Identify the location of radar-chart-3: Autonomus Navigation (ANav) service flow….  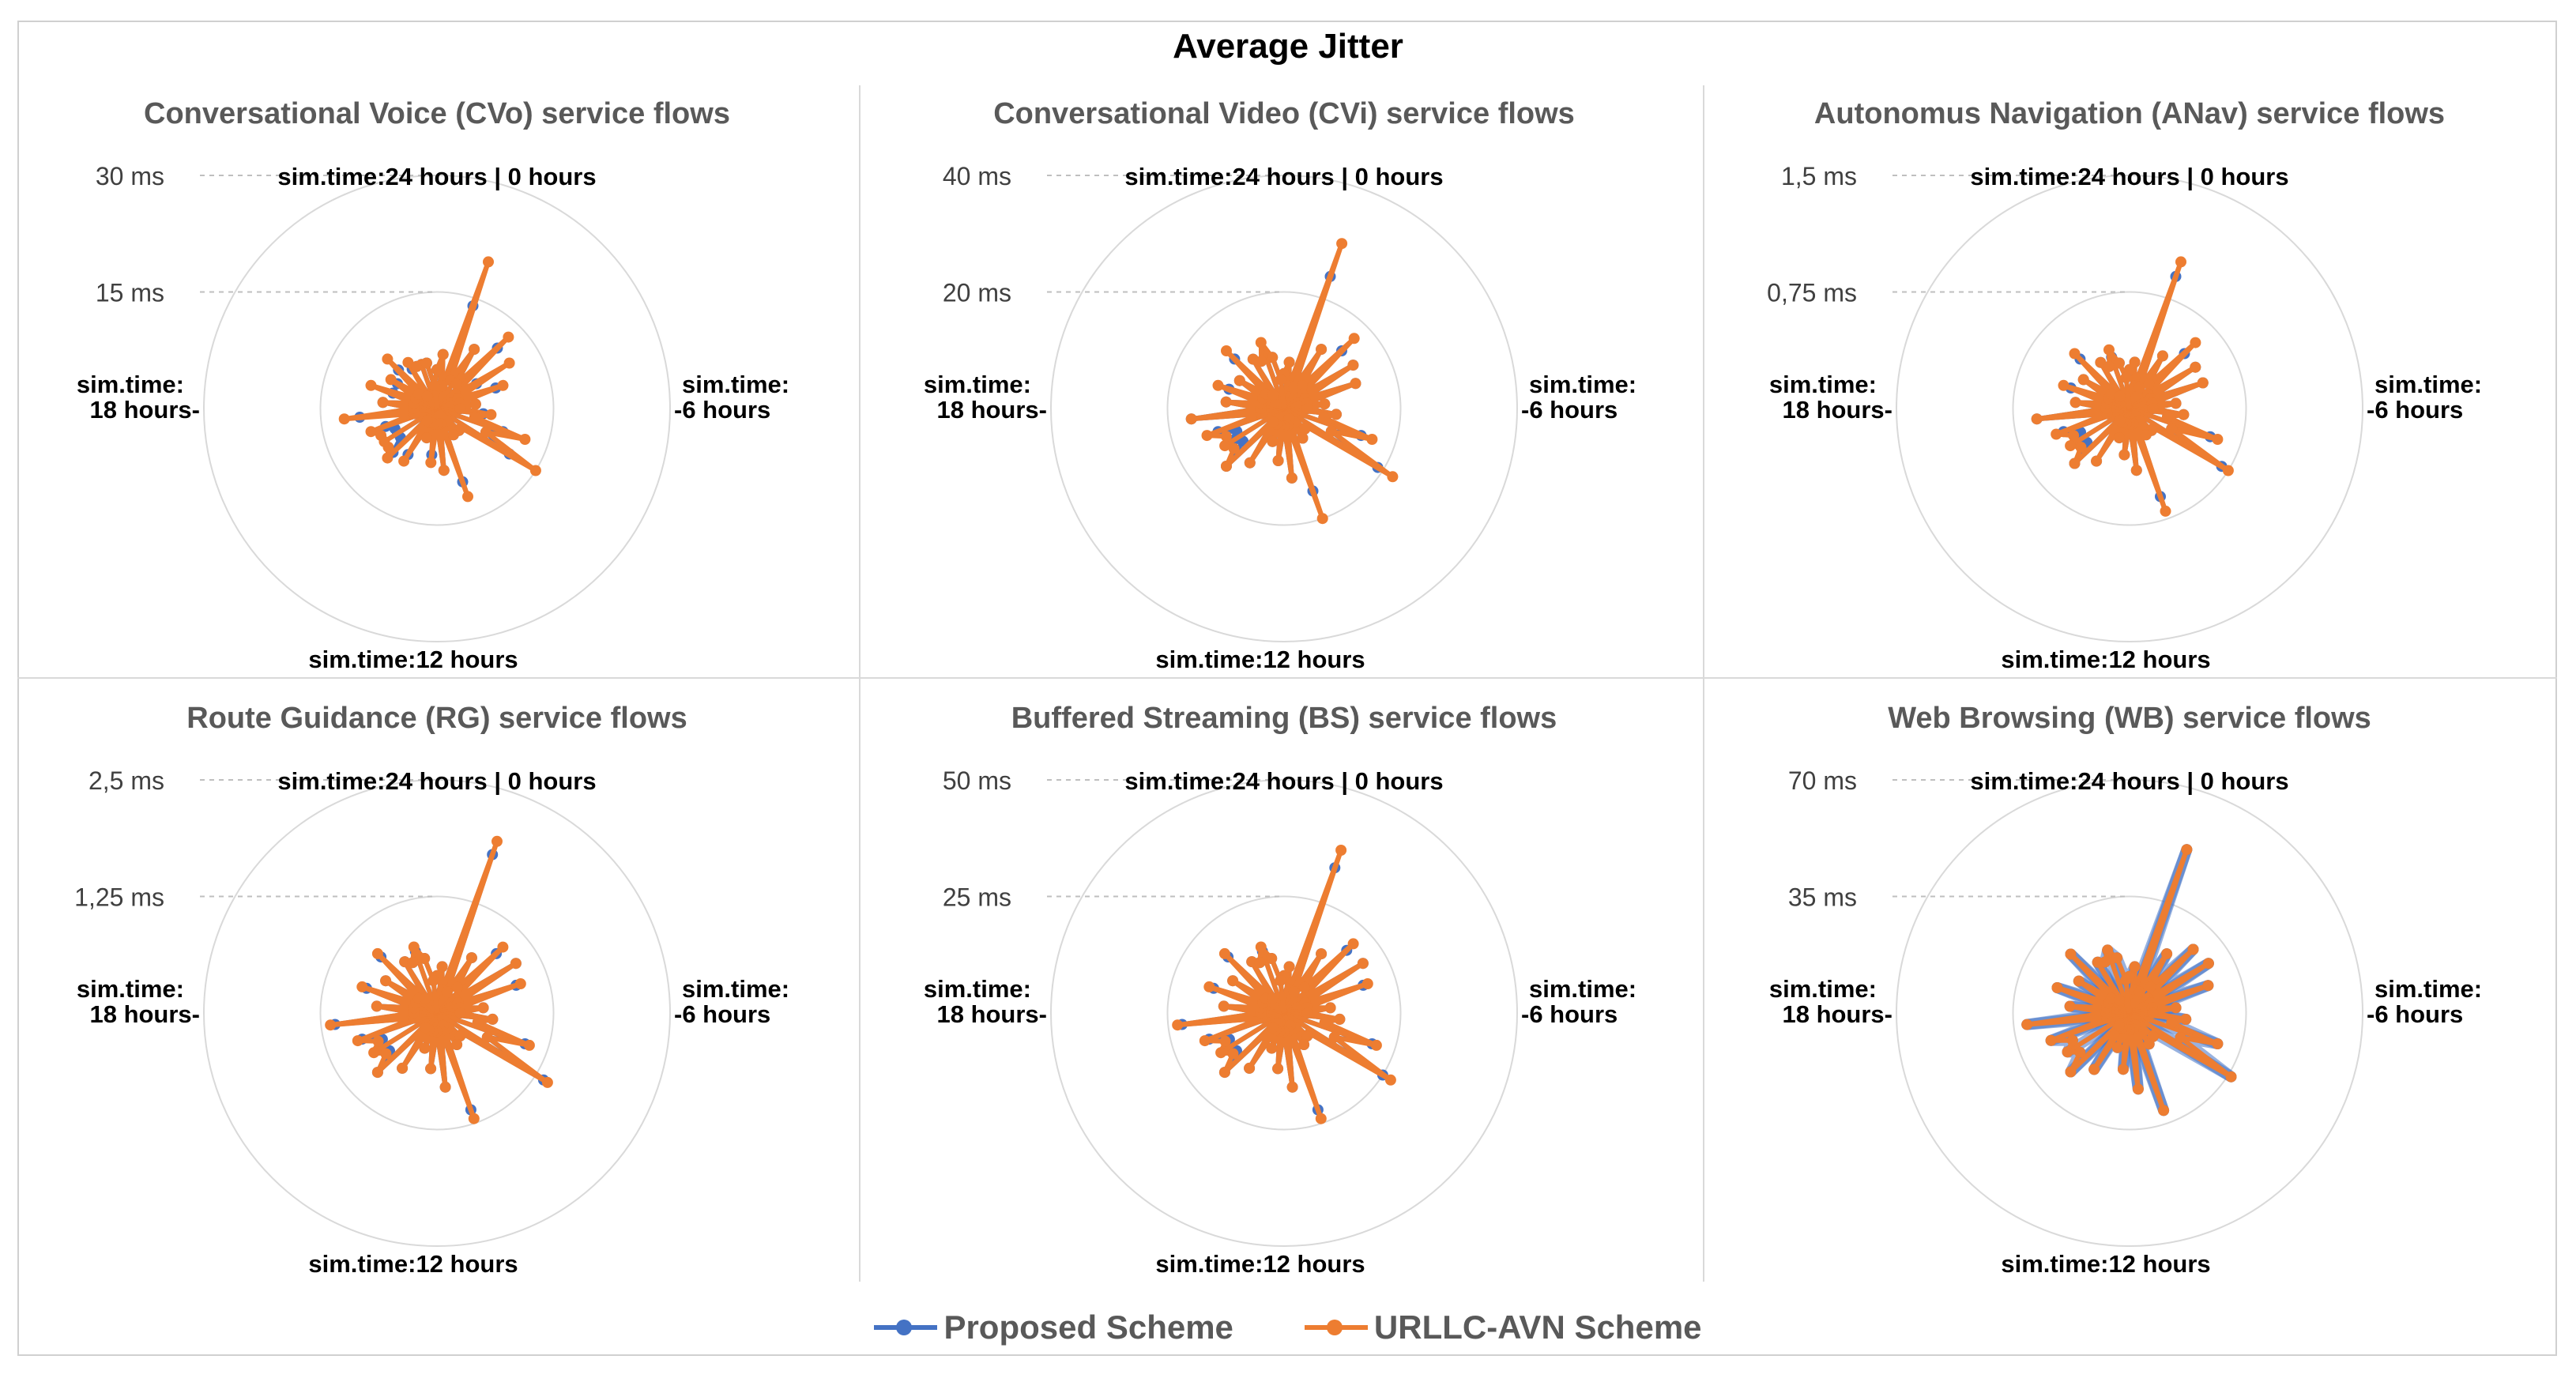
(2124, 385).